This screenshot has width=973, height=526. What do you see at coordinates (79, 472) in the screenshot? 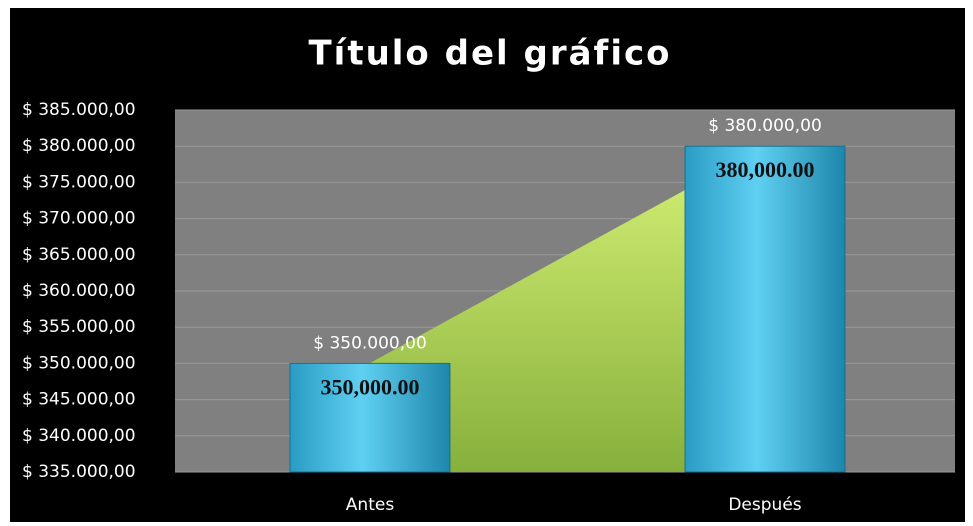
I see `y-tick-label: $ 335.000,00` at bounding box center [79, 472].